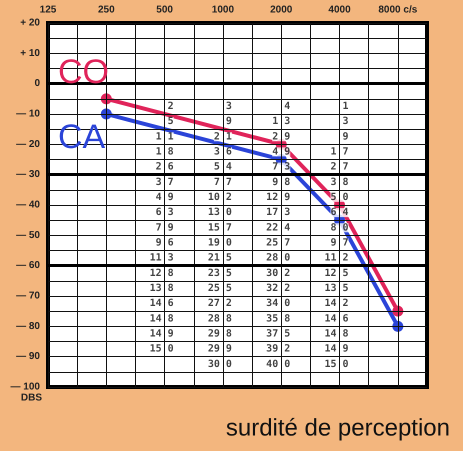  I want to click on annotation: 17 3, so click(278, 212).